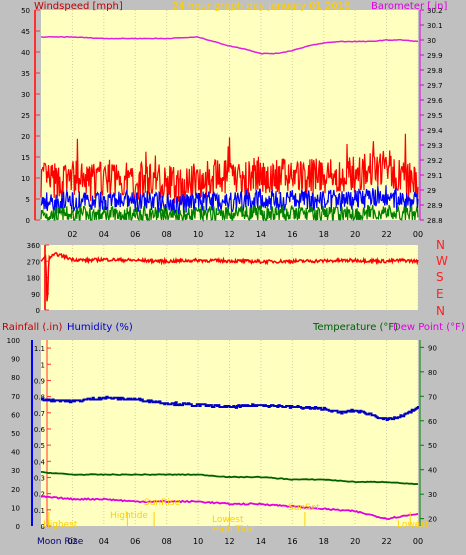 This screenshot has height=555, width=466. I want to click on compass-n-bottom: N, so click(440, 311).